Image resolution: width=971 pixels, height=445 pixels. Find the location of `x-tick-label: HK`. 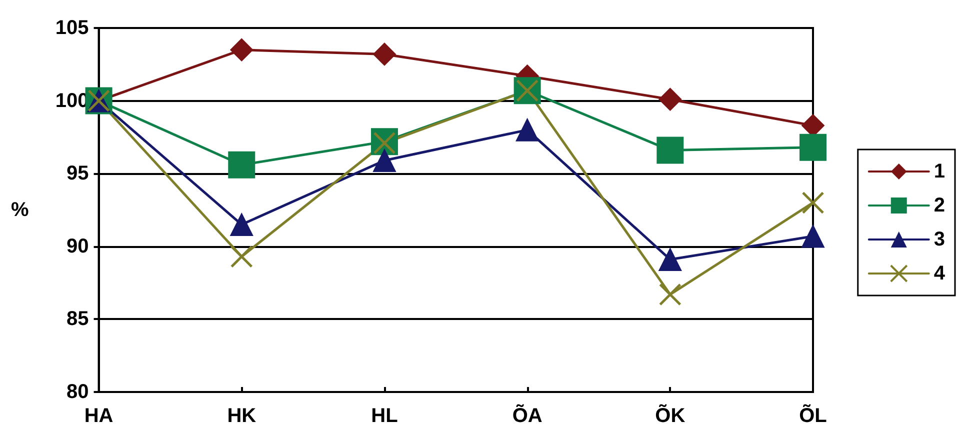

x-tick-label: HK is located at coordinates (242, 416).